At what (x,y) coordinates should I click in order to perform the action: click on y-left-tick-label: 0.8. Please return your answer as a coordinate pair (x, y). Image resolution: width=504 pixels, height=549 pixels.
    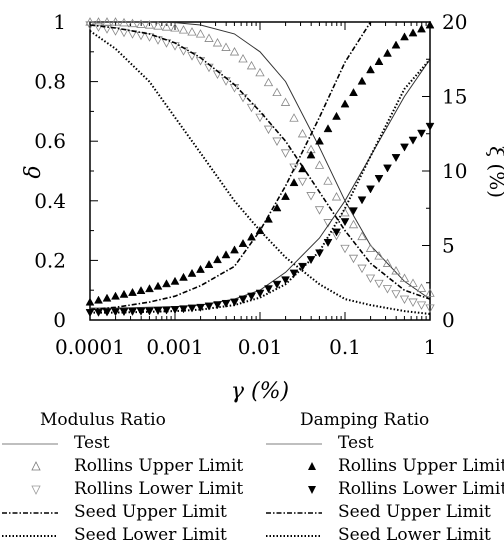
    Looking at the image, I should click on (50, 82).